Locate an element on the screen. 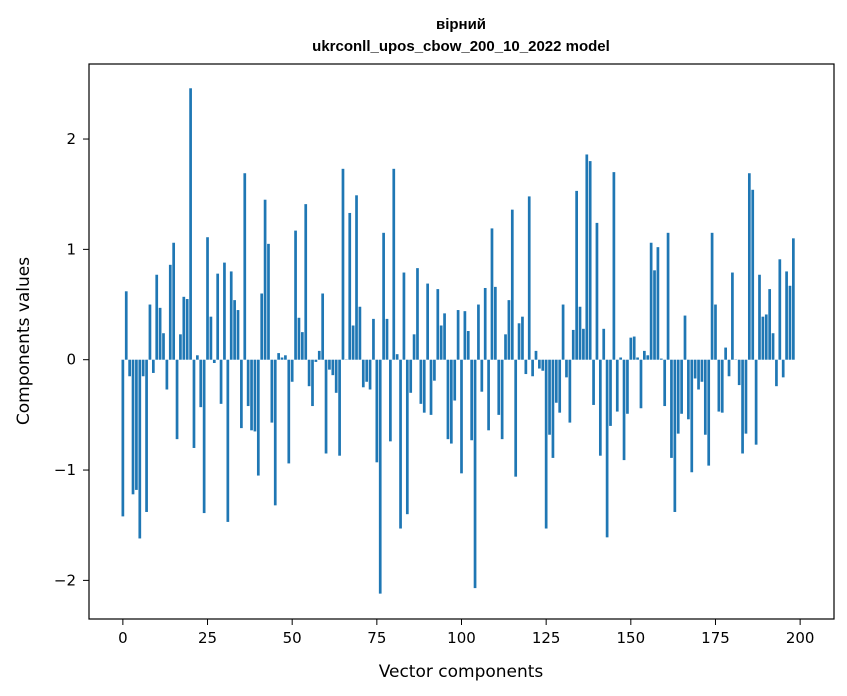 The image size is (847, 696). x-tick-label: 50 is located at coordinates (292, 638).